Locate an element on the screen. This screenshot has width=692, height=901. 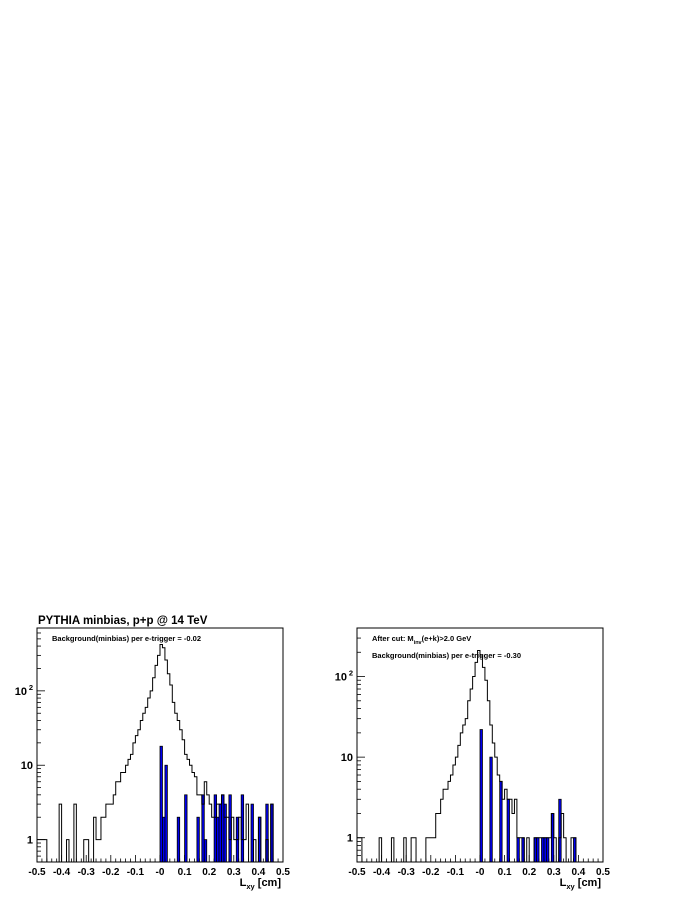
cut-annotation: After cut: Minv(e+k)>2.0 GeV is located at coordinates (421, 640).